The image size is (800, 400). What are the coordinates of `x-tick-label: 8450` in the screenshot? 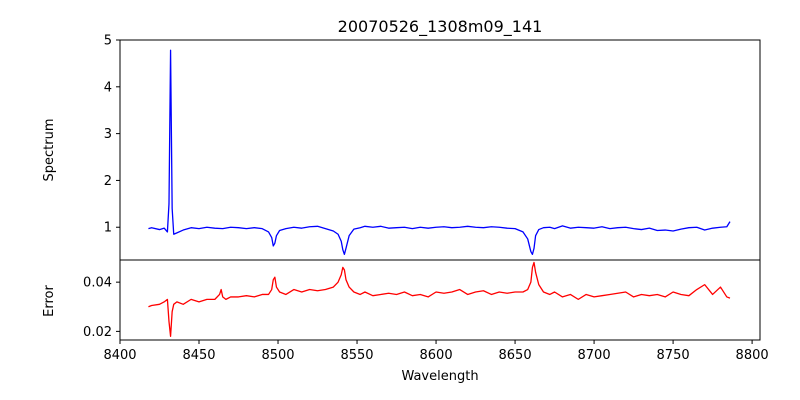 It's located at (198, 355).